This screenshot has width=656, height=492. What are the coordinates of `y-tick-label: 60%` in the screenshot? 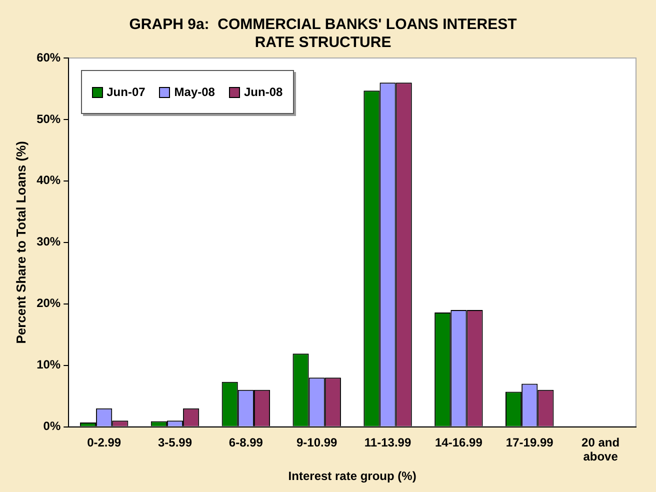 It's located at (48, 57).